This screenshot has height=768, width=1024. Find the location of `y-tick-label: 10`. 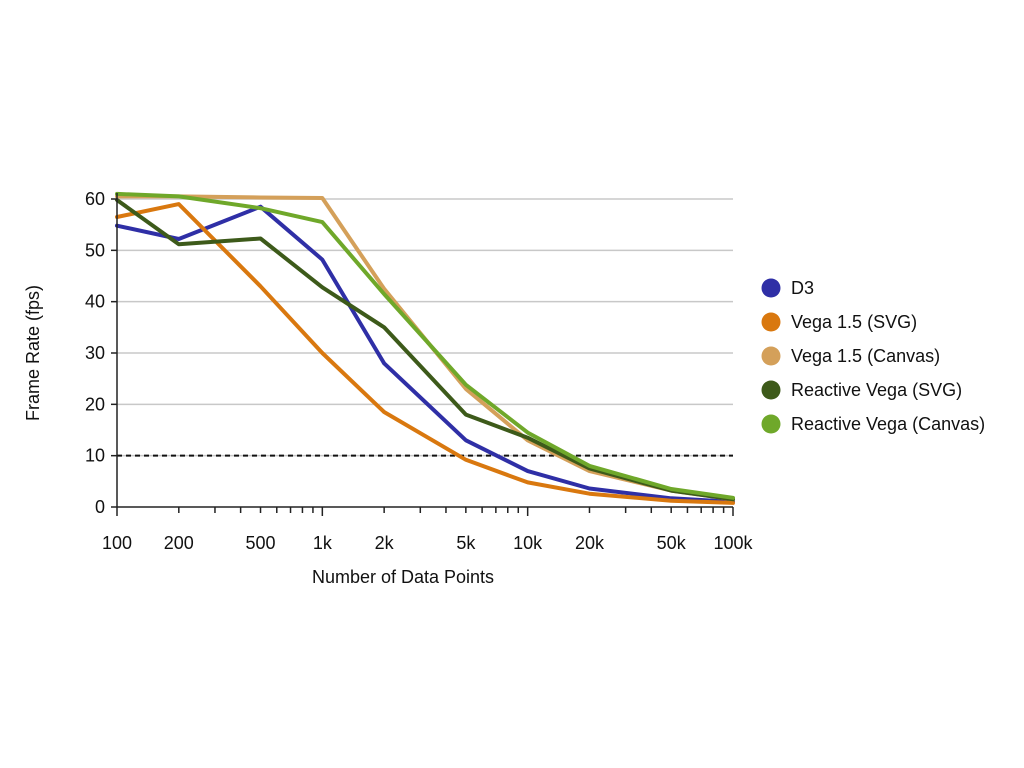

y-tick-label: 10 is located at coordinates (95, 456).